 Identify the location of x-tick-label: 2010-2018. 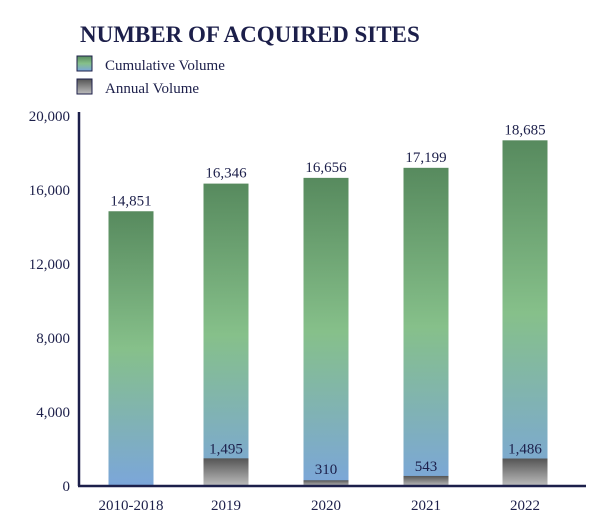
(131, 506).